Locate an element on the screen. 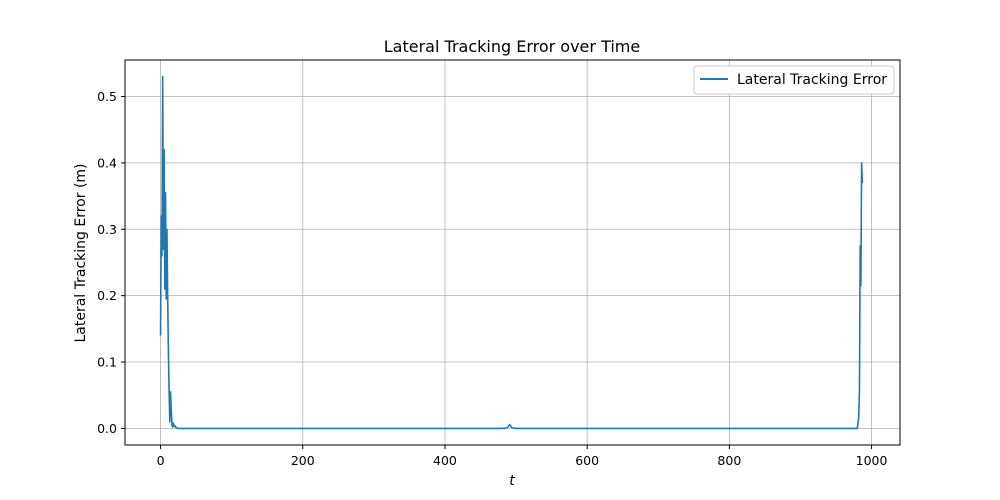 This screenshot has height=500, width=1000. x-axis-label: t is located at coordinates (512, 481).